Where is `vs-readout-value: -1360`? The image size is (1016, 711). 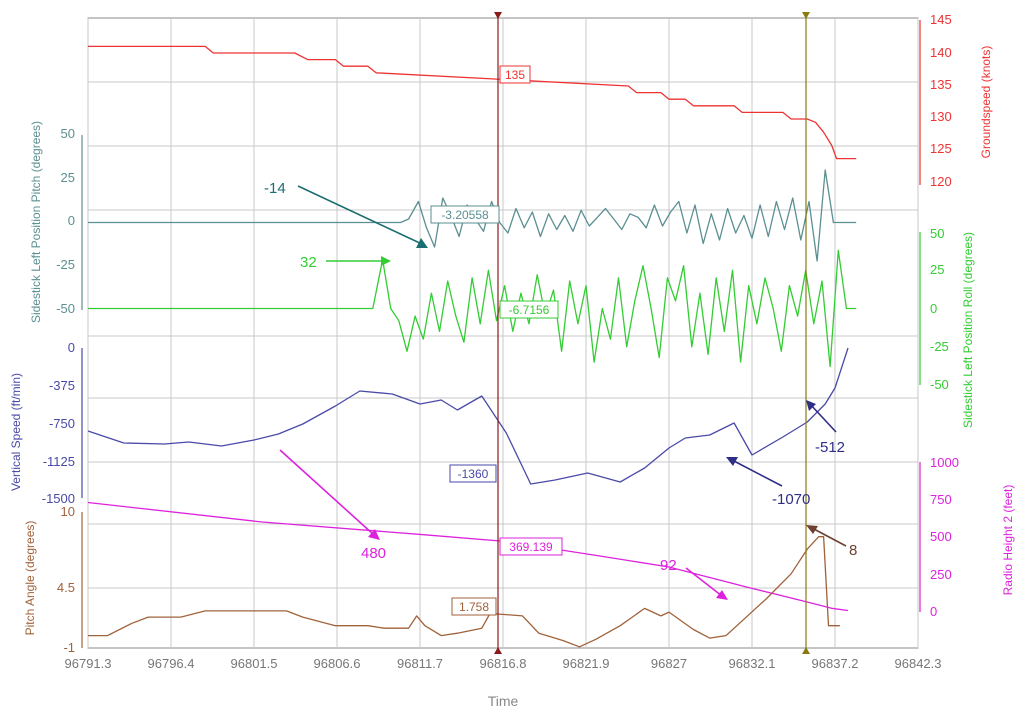 vs-readout-value: -1360 is located at coordinates (473, 474).